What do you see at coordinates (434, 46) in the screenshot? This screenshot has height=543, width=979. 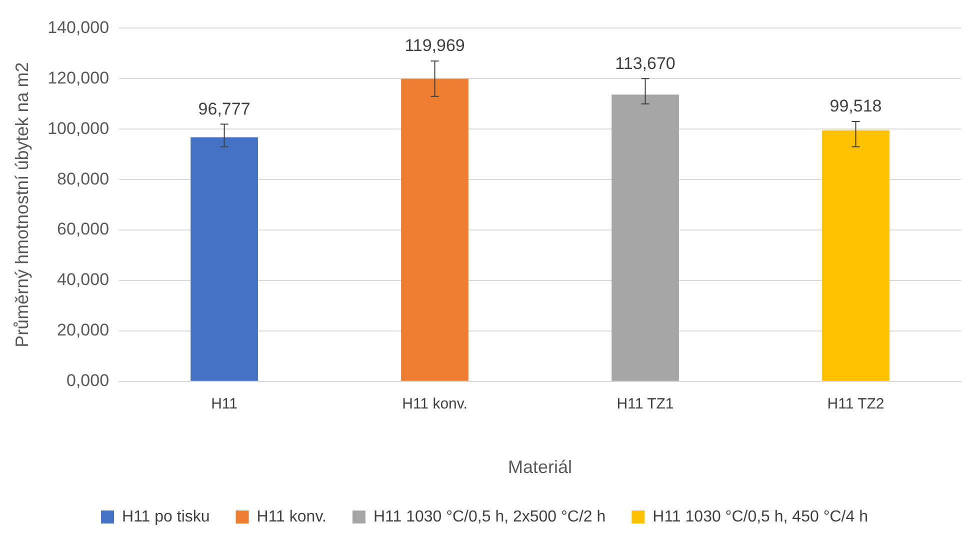 I see `data-label: 119,969` at bounding box center [434, 46].